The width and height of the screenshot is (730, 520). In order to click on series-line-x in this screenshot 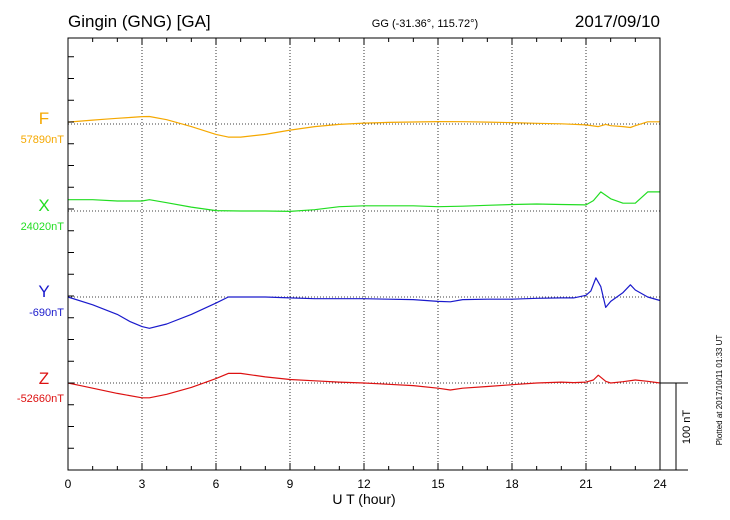, I will do `click(364, 201)`.